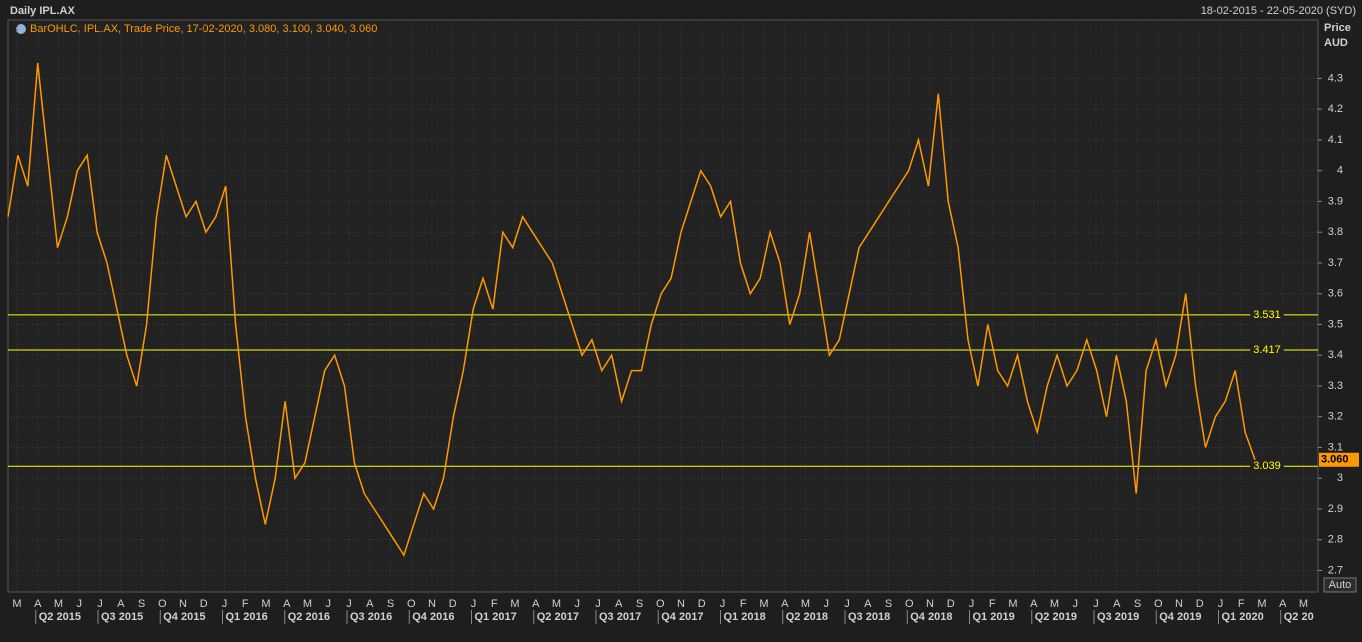 The width and height of the screenshot is (1362, 642). I want to click on y-tick-label: 2.9, so click(1335, 509).